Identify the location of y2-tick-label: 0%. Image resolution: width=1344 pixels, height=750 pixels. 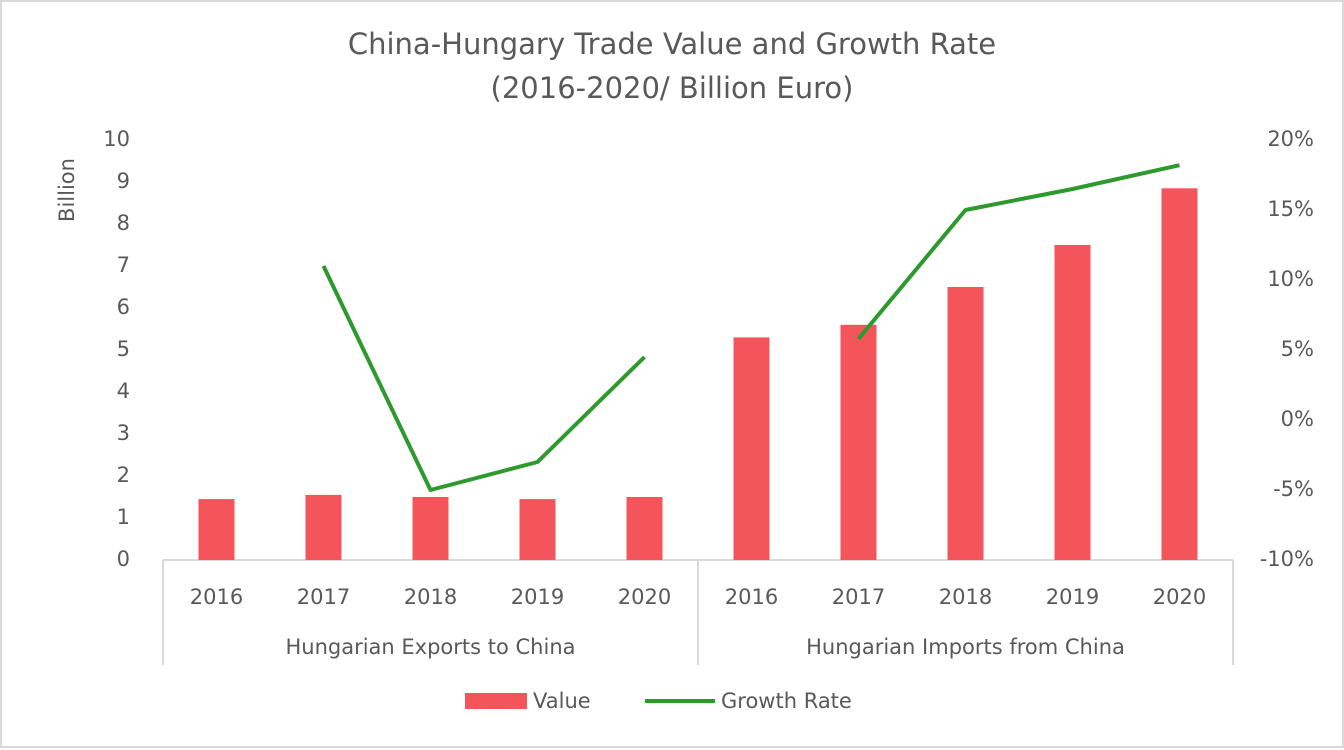
(1297, 419).